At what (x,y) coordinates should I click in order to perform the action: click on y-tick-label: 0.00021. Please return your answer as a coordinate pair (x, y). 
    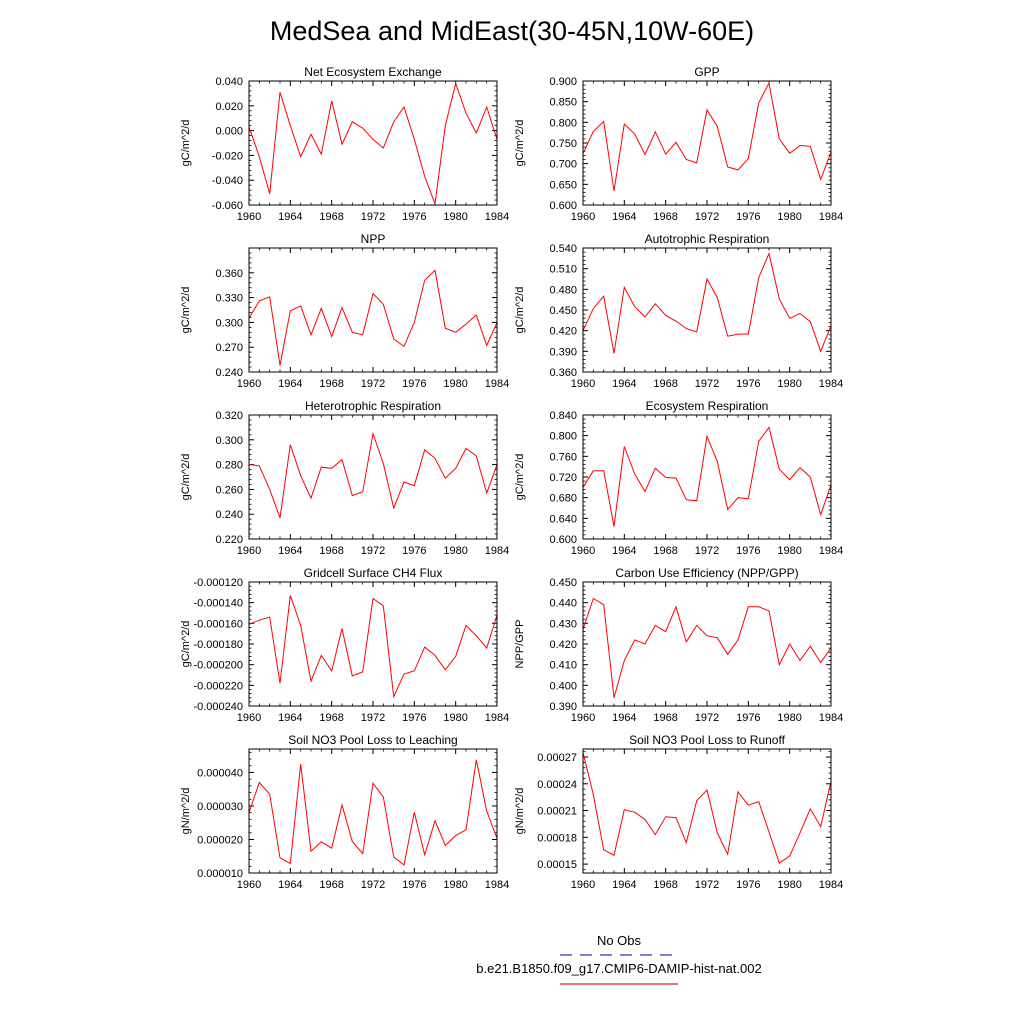
    Looking at the image, I should click on (557, 812).